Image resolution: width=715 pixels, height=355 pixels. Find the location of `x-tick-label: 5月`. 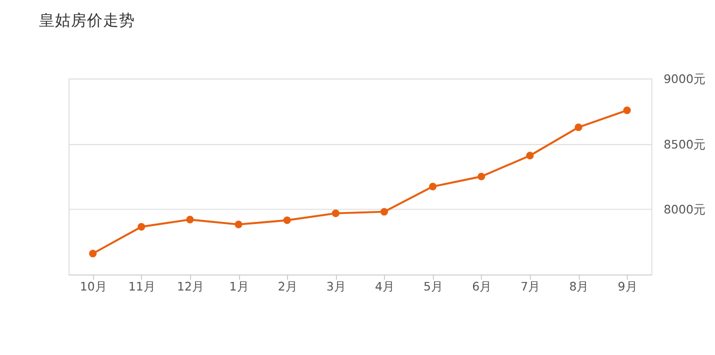

x-tick-label: 5月 is located at coordinates (434, 287).